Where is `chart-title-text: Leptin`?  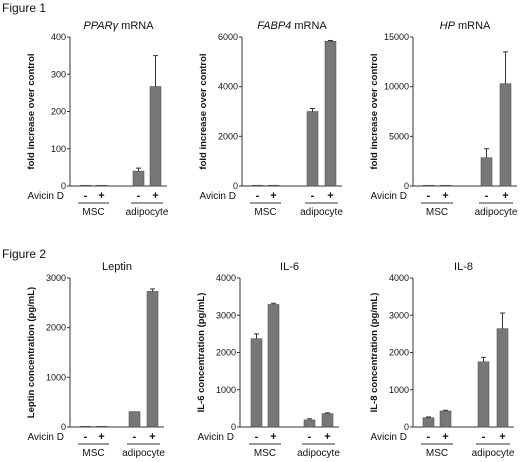 chart-title-text: Leptin is located at coordinates (117, 267).